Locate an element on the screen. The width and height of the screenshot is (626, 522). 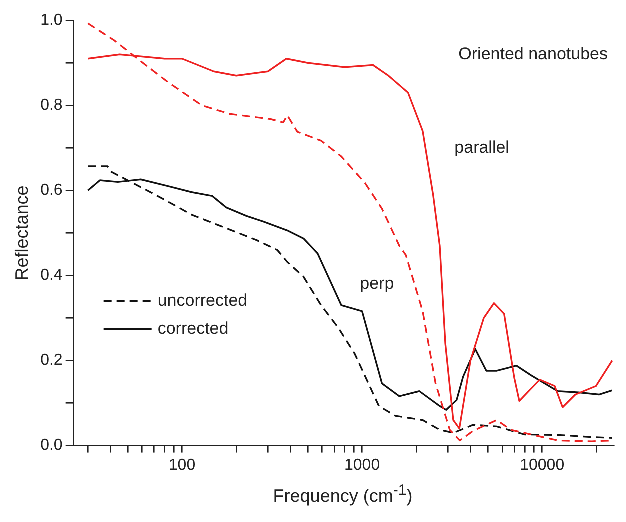
legend-label: corrected is located at coordinates (193, 328).